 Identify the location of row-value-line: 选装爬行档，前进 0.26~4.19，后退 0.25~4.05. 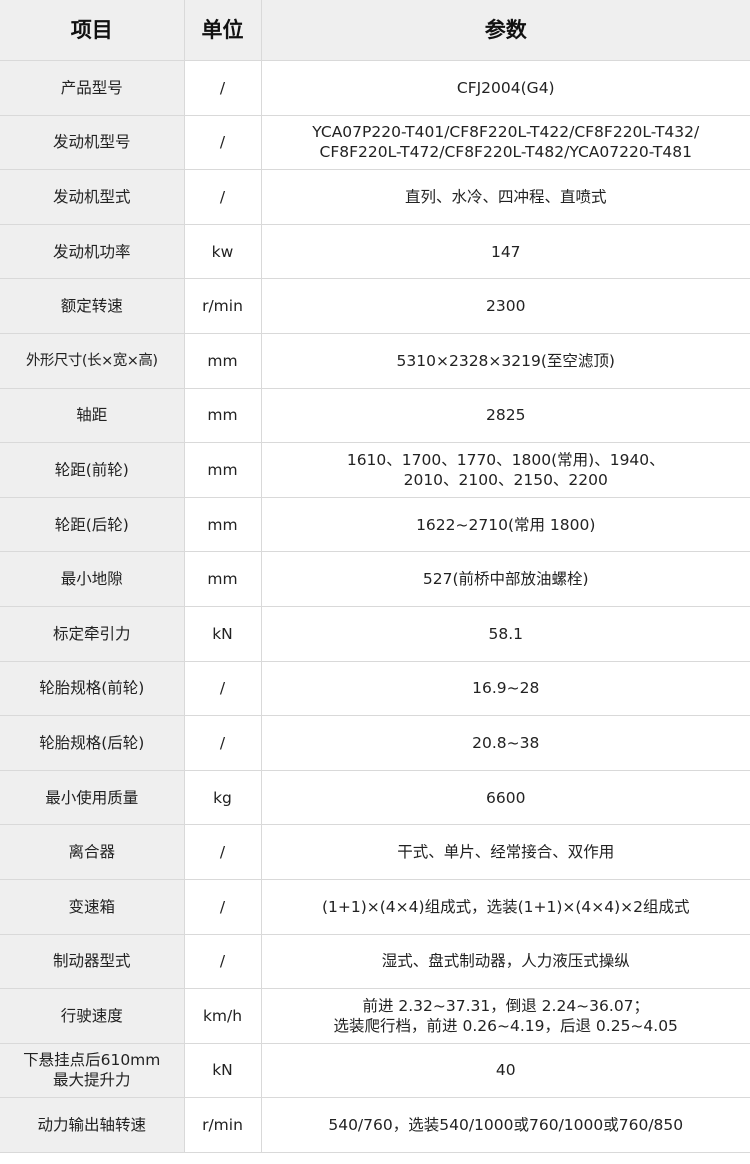
(505, 1025).